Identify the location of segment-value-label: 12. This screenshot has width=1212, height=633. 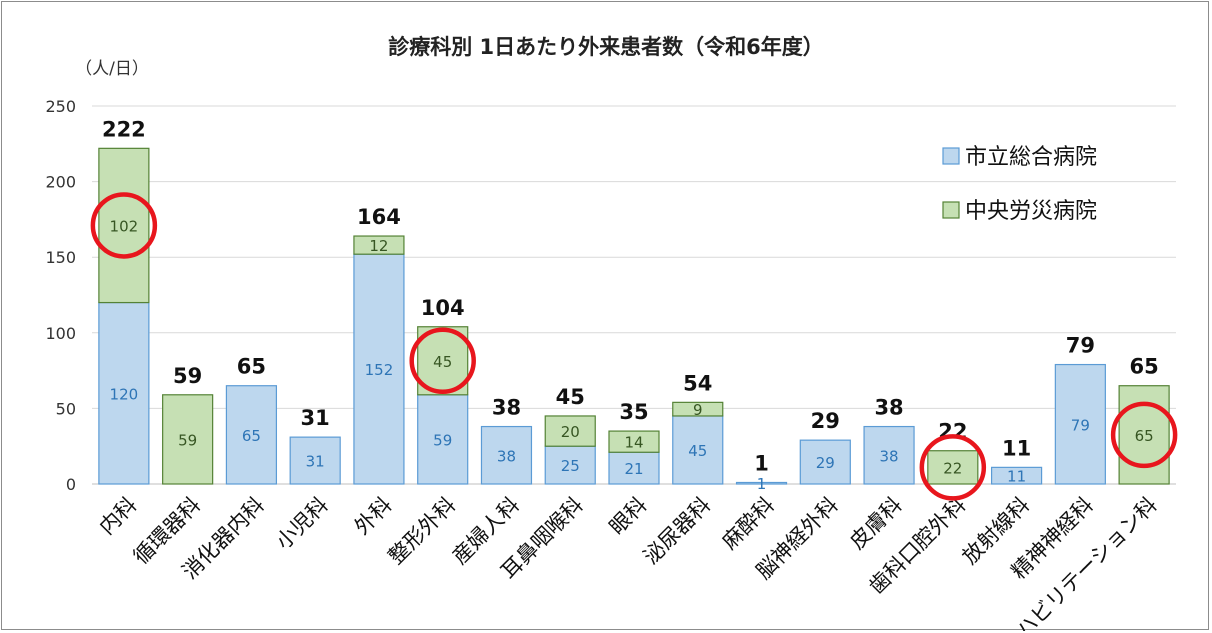
(378, 246).